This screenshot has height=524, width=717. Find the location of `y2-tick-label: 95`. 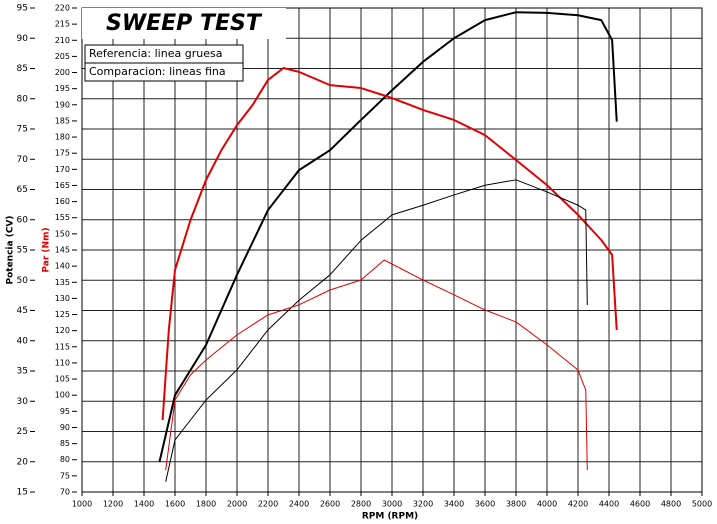

y2-tick-label: 95 is located at coordinates (65, 411).